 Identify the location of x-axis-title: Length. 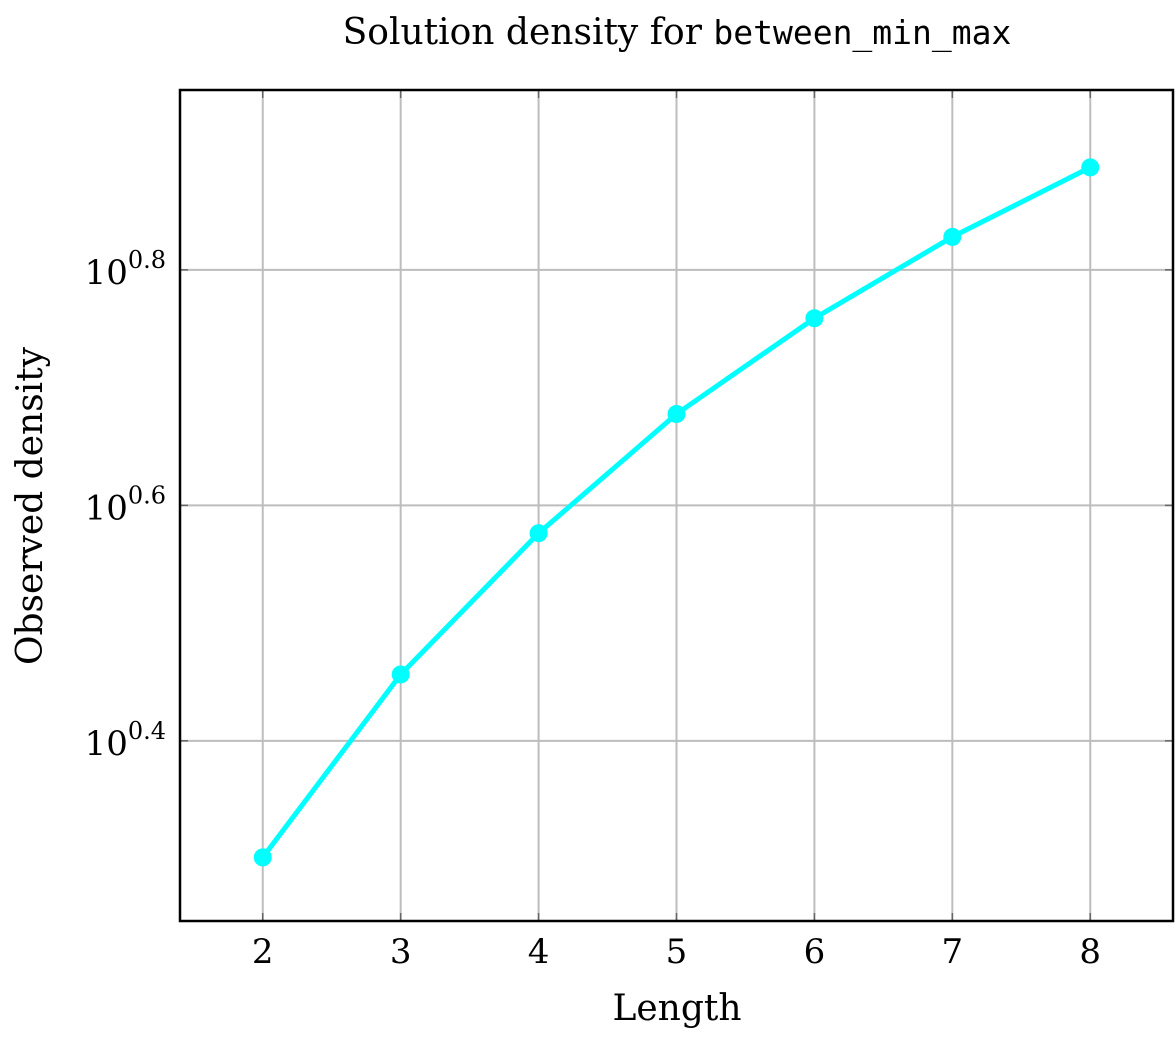
(676, 1008).